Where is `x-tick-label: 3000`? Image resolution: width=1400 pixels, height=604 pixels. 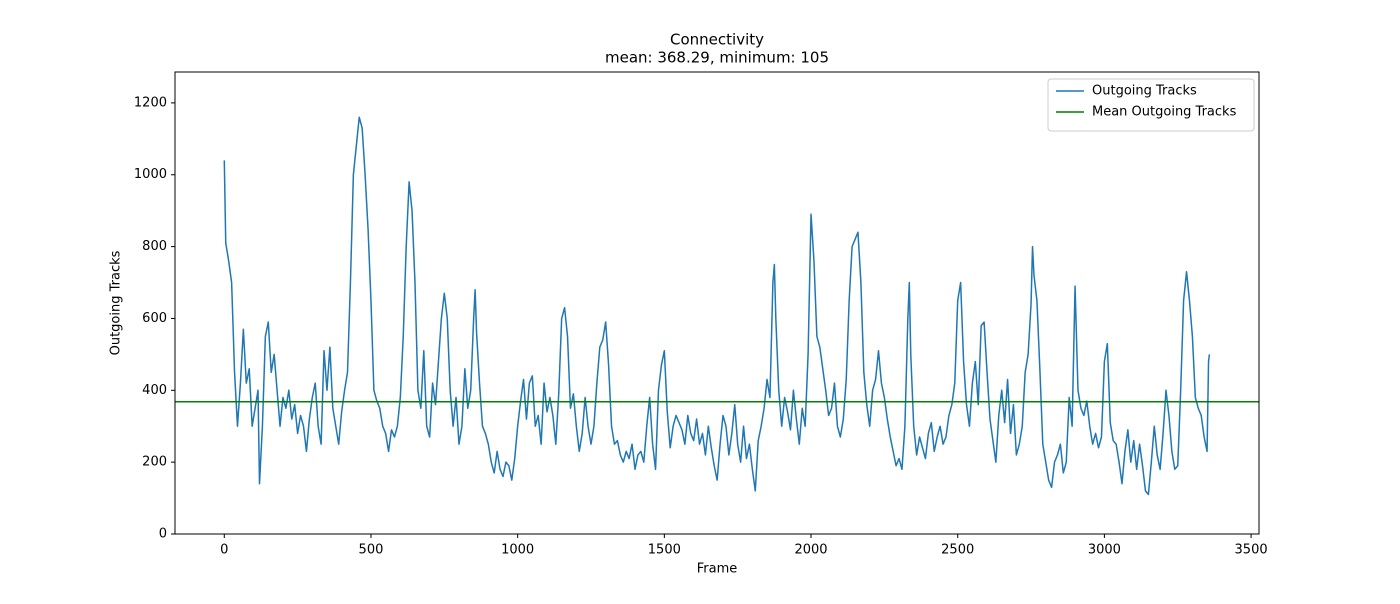
x-tick-label: 3000 is located at coordinates (1104, 550).